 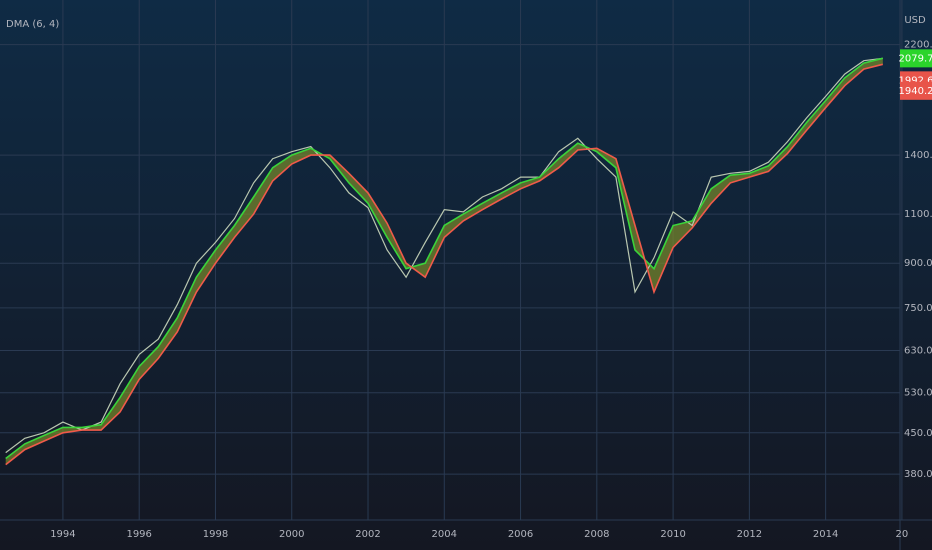 What do you see at coordinates (520, 534) in the screenshot?
I see `x-tick-label: 2006` at bounding box center [520, 534].